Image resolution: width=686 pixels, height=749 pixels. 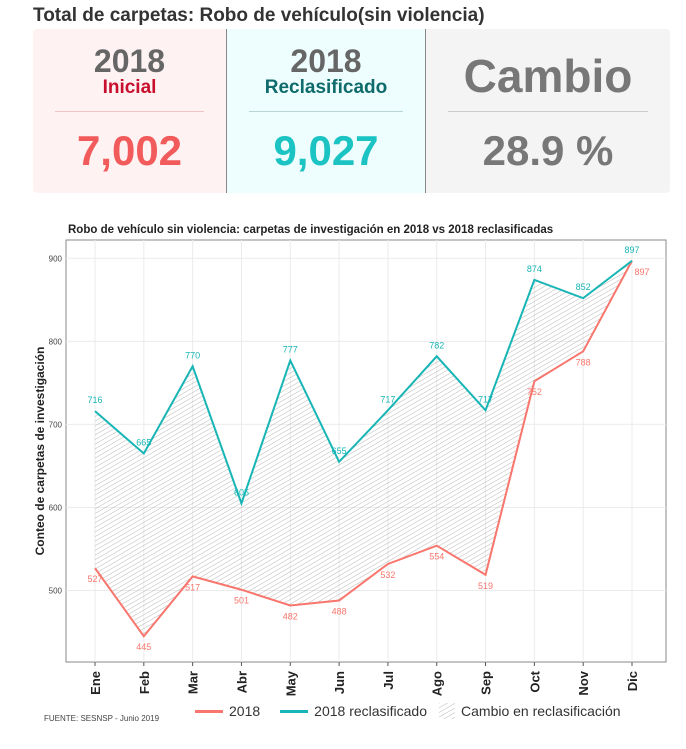 I want to click on legend-label: Cambio en reclasificación, so click(x=541, y=711).